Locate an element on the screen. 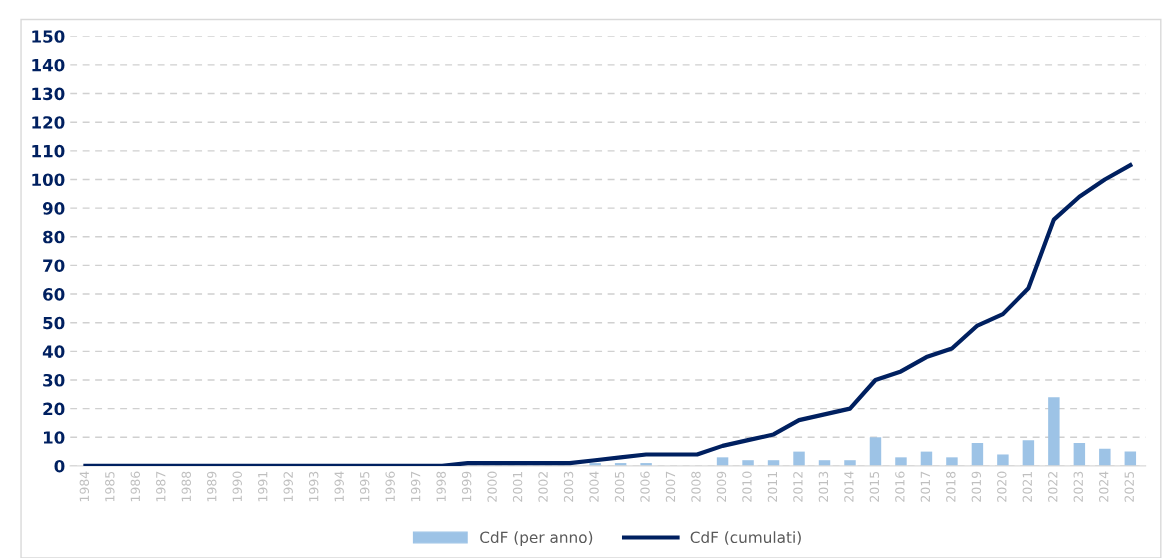 The width and height of the screenshot is (1169, 558). x-tick-label: 1996 is located at coordinates (390, 486).